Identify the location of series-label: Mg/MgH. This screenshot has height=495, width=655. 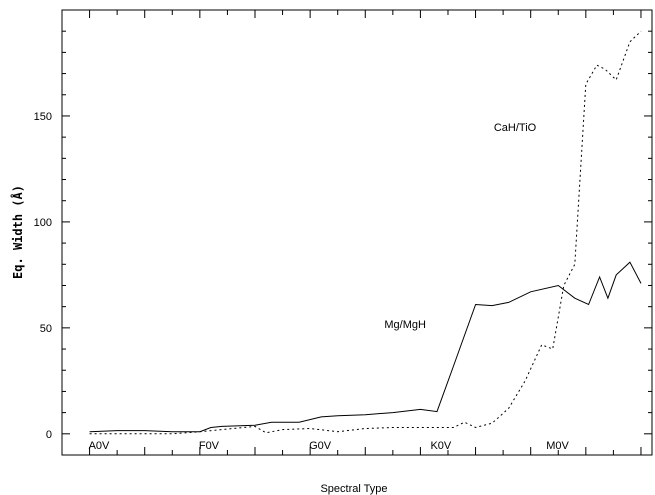
(405, 325).